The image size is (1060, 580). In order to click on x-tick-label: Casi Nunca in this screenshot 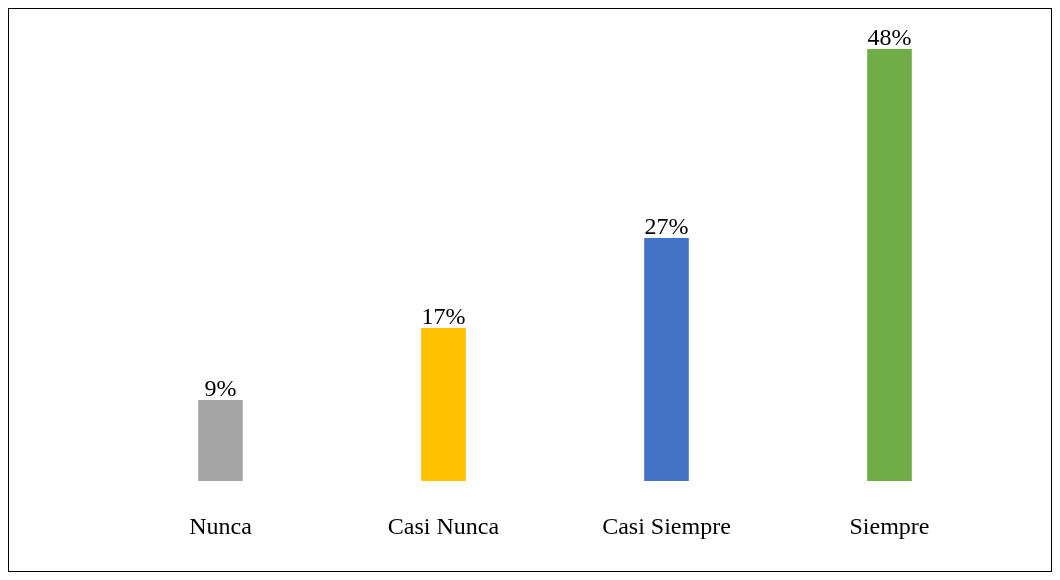, I will do `click(443, 526)`.